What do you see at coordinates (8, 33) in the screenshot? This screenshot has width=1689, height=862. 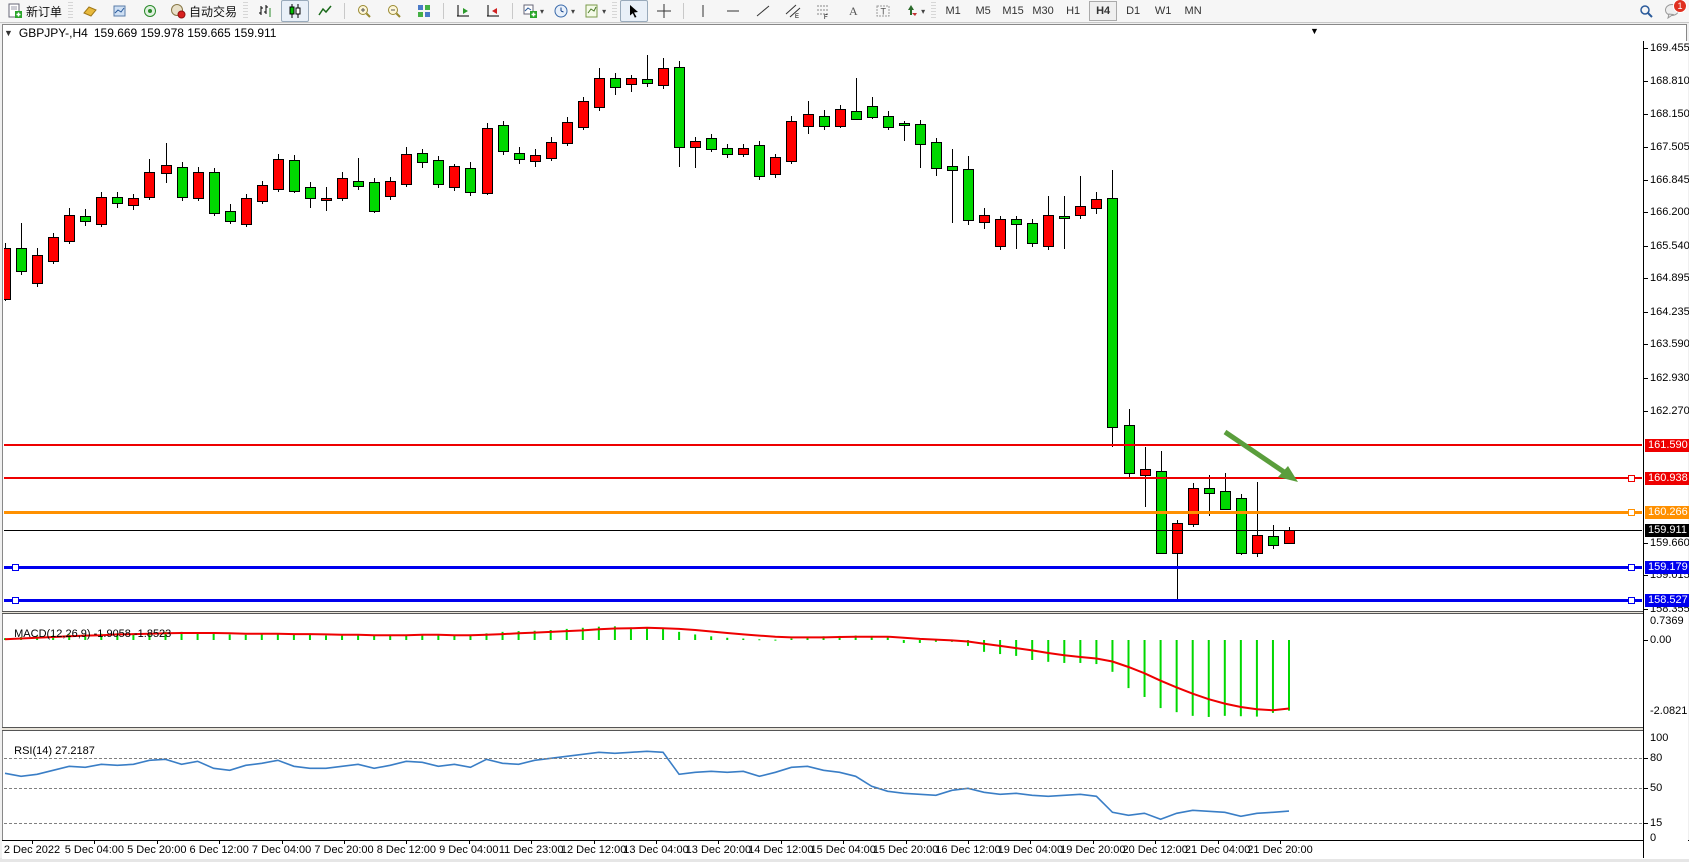 I see `chart-collapse-icon: ▼` at bounding box center [8, 33].